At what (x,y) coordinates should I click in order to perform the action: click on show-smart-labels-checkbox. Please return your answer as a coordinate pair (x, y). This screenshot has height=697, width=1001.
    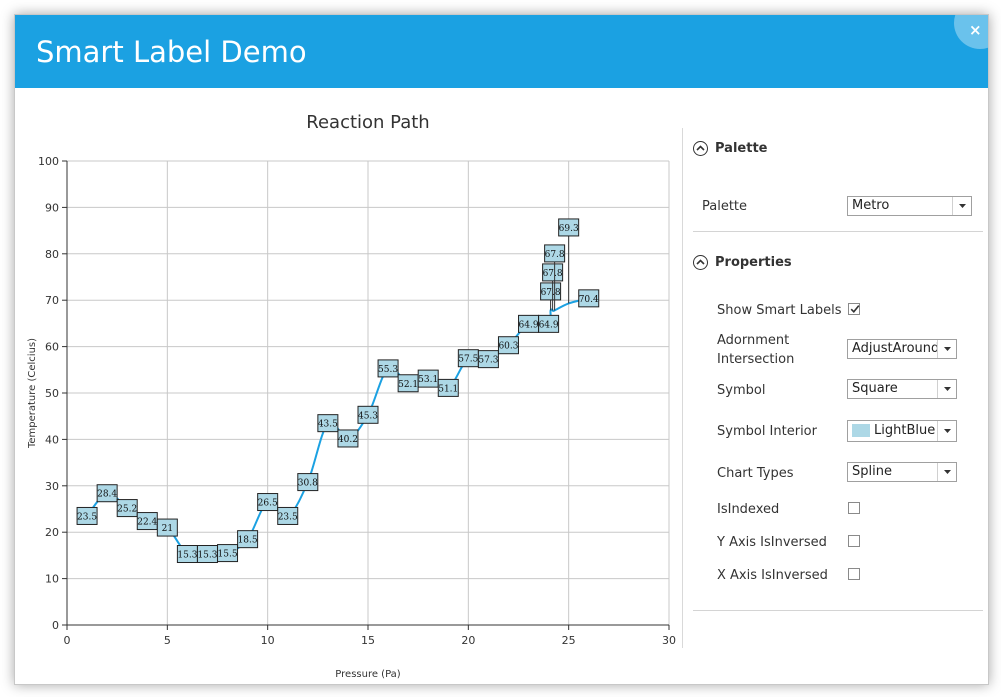
    Looking at the image, I should click on (854, 309).